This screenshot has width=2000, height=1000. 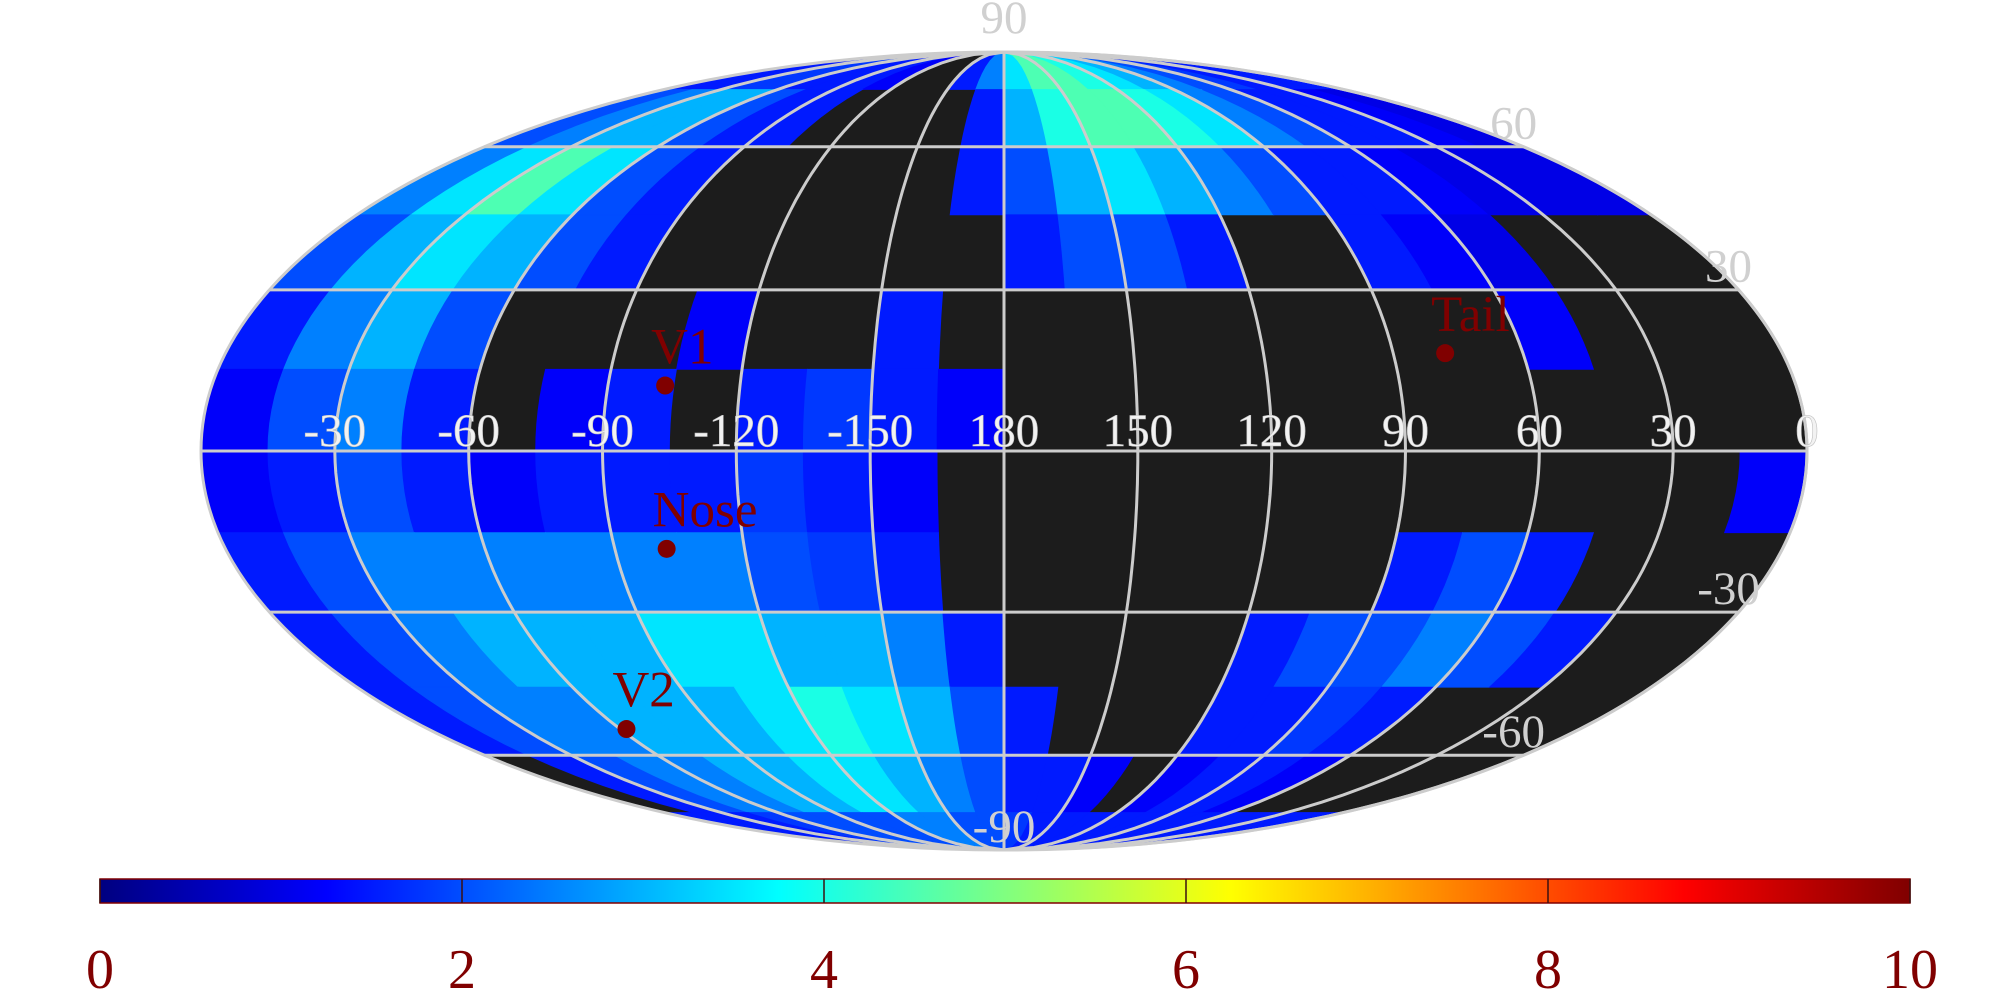 I want to click on y-tick-label: 90, so click(x=1004, y=22).